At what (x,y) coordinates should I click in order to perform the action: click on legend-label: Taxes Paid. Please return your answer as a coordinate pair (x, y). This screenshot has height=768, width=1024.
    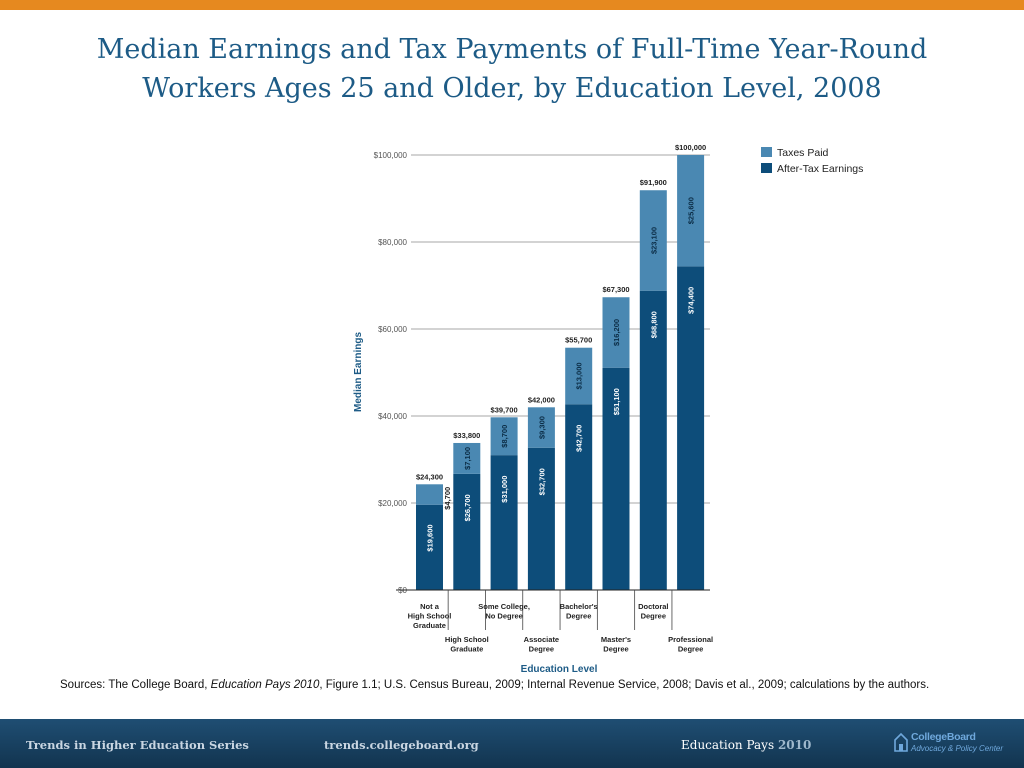
    Looking at the image, I should click on (803, 153).